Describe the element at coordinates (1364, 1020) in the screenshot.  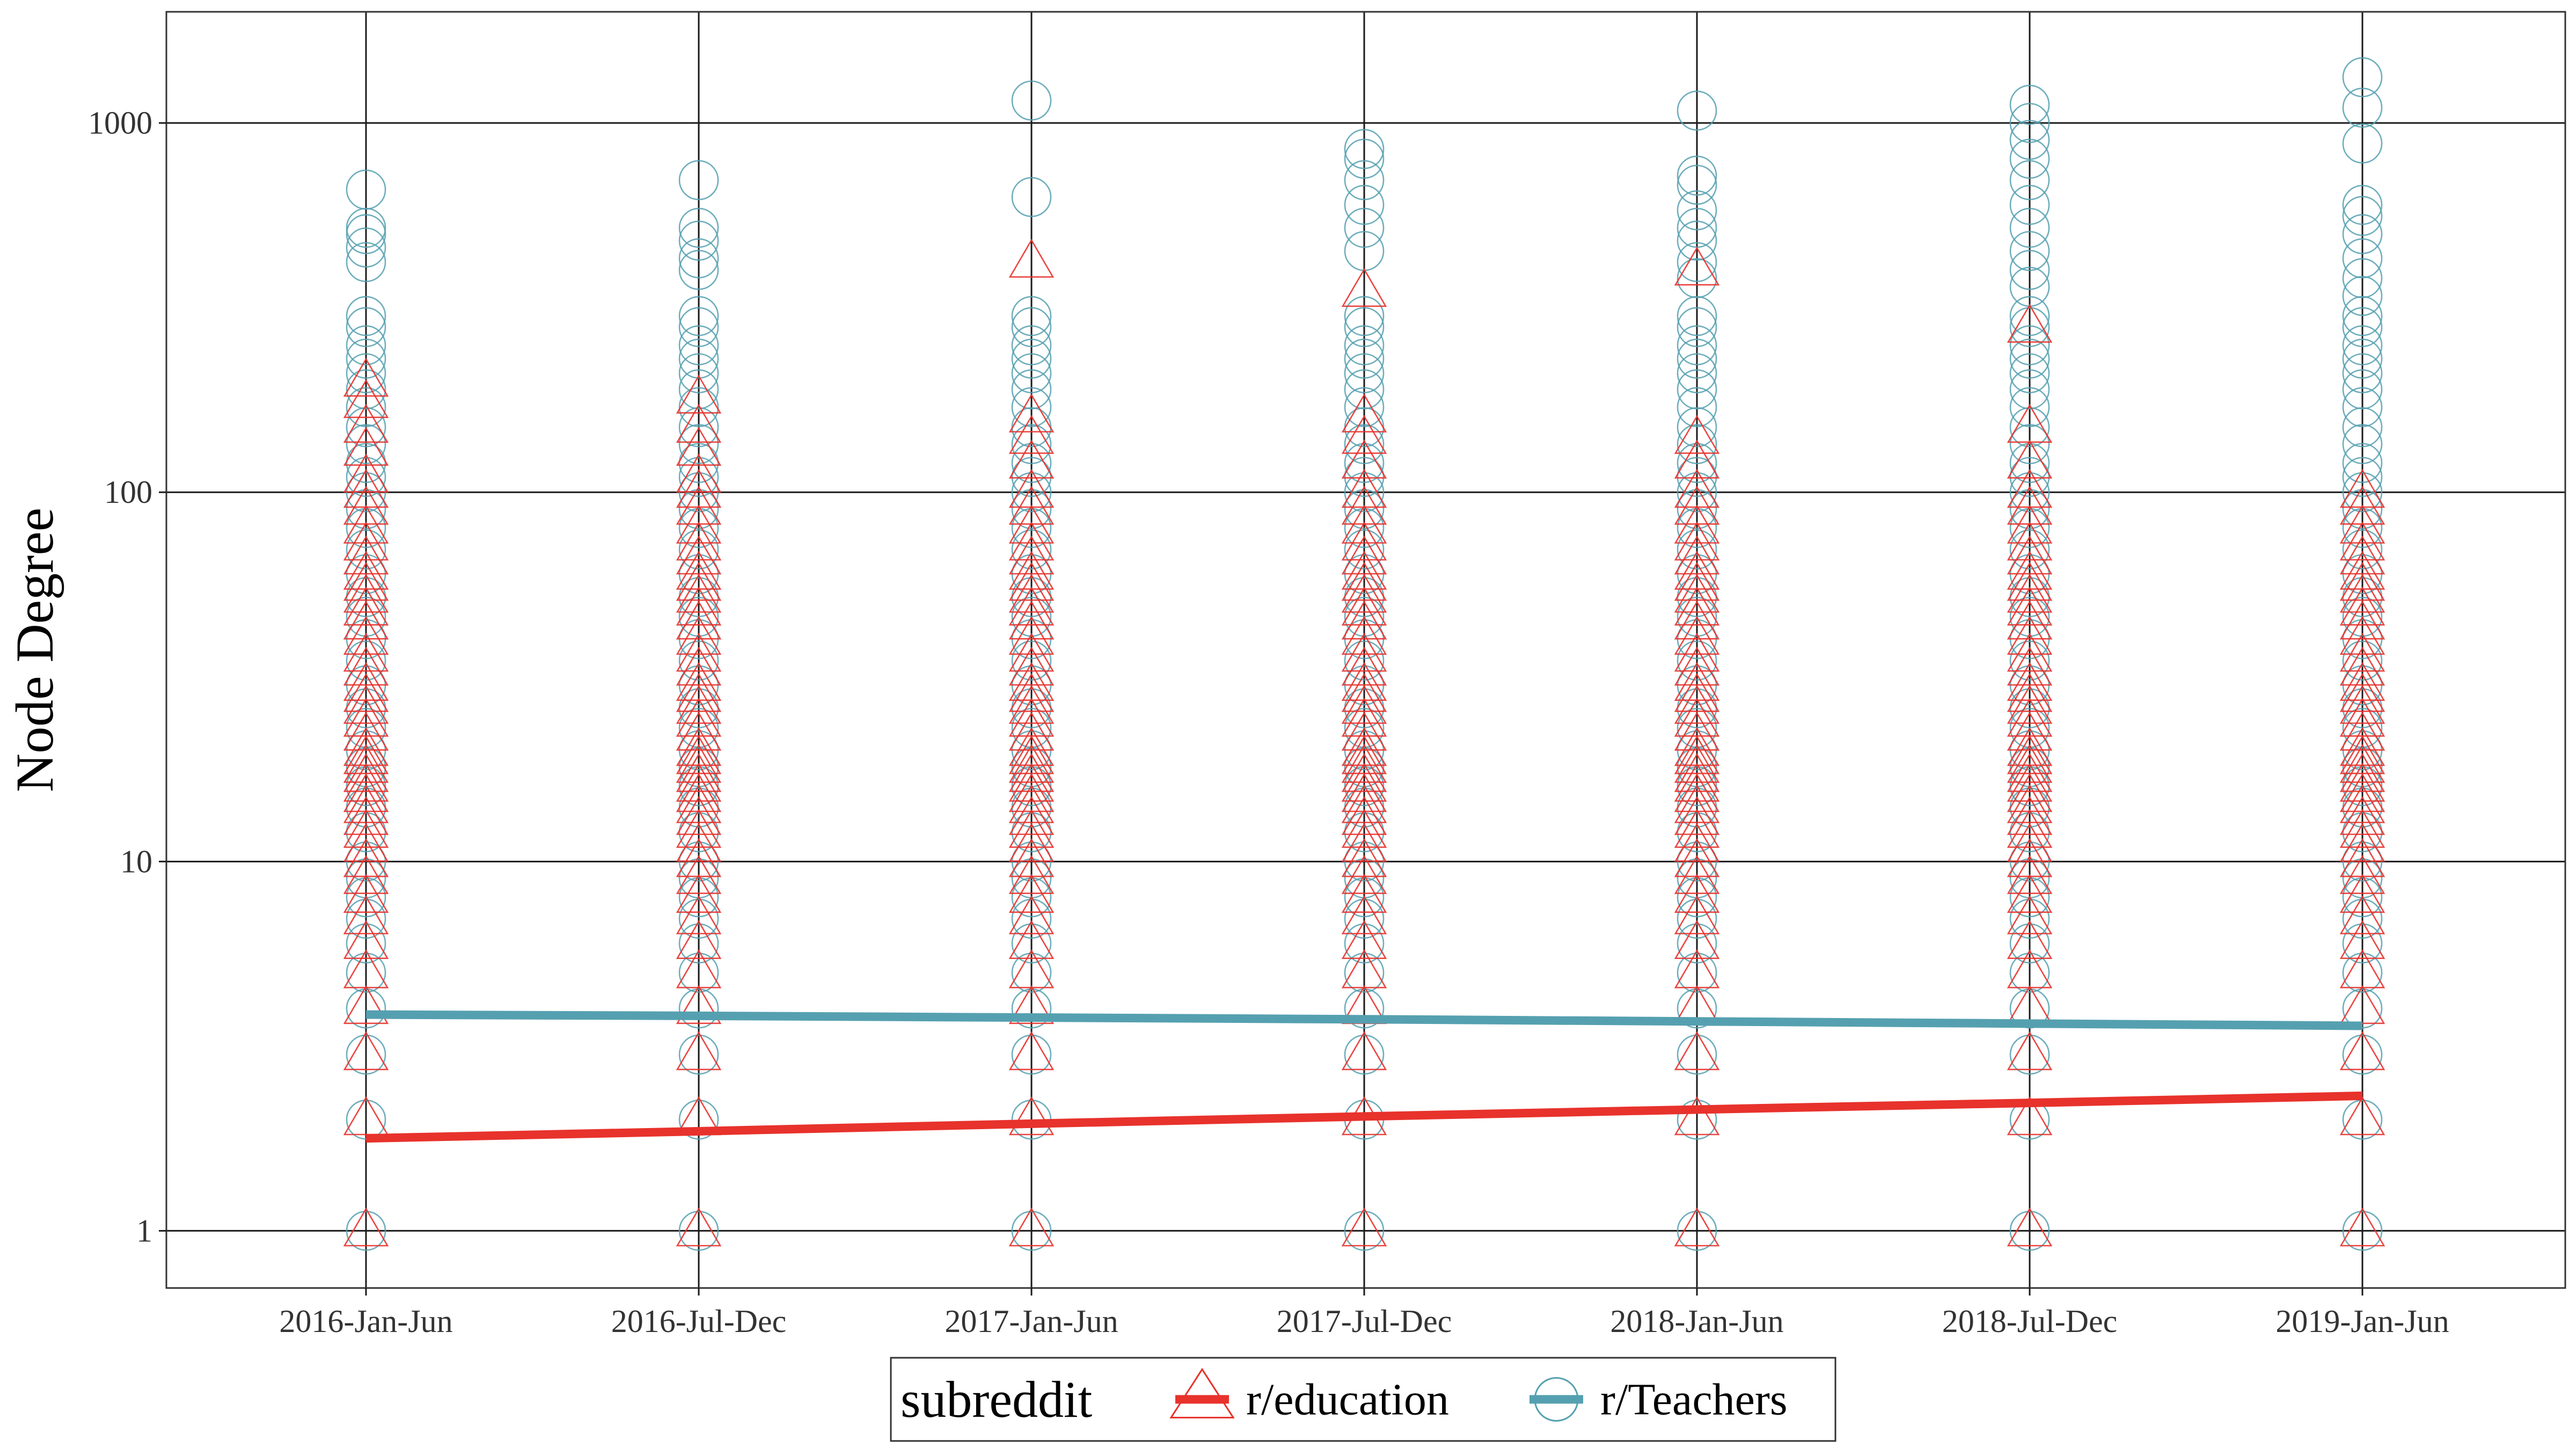
I see `teachers-trend-line` at that location.